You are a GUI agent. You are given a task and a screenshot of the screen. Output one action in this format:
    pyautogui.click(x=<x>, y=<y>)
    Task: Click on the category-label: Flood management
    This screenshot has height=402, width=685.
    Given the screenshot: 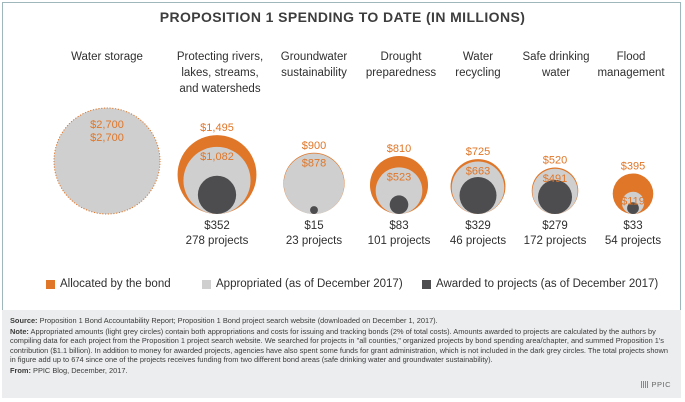 What is the action you would take?
    pyautogui.click(x=631, y=65)
    